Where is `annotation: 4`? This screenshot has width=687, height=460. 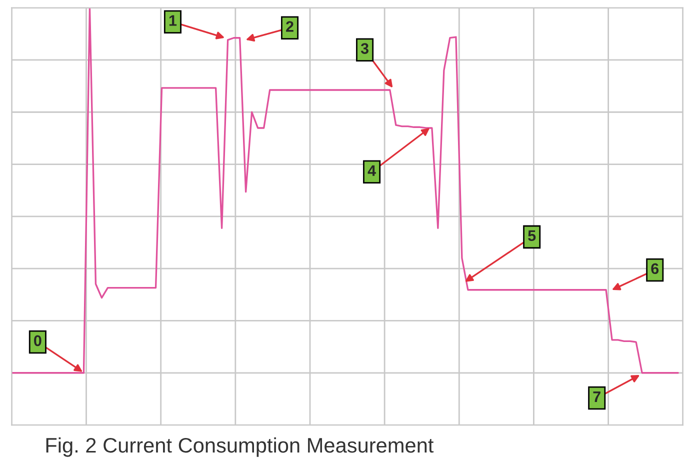
annotation: 4 is located at coordinates (372, 170).